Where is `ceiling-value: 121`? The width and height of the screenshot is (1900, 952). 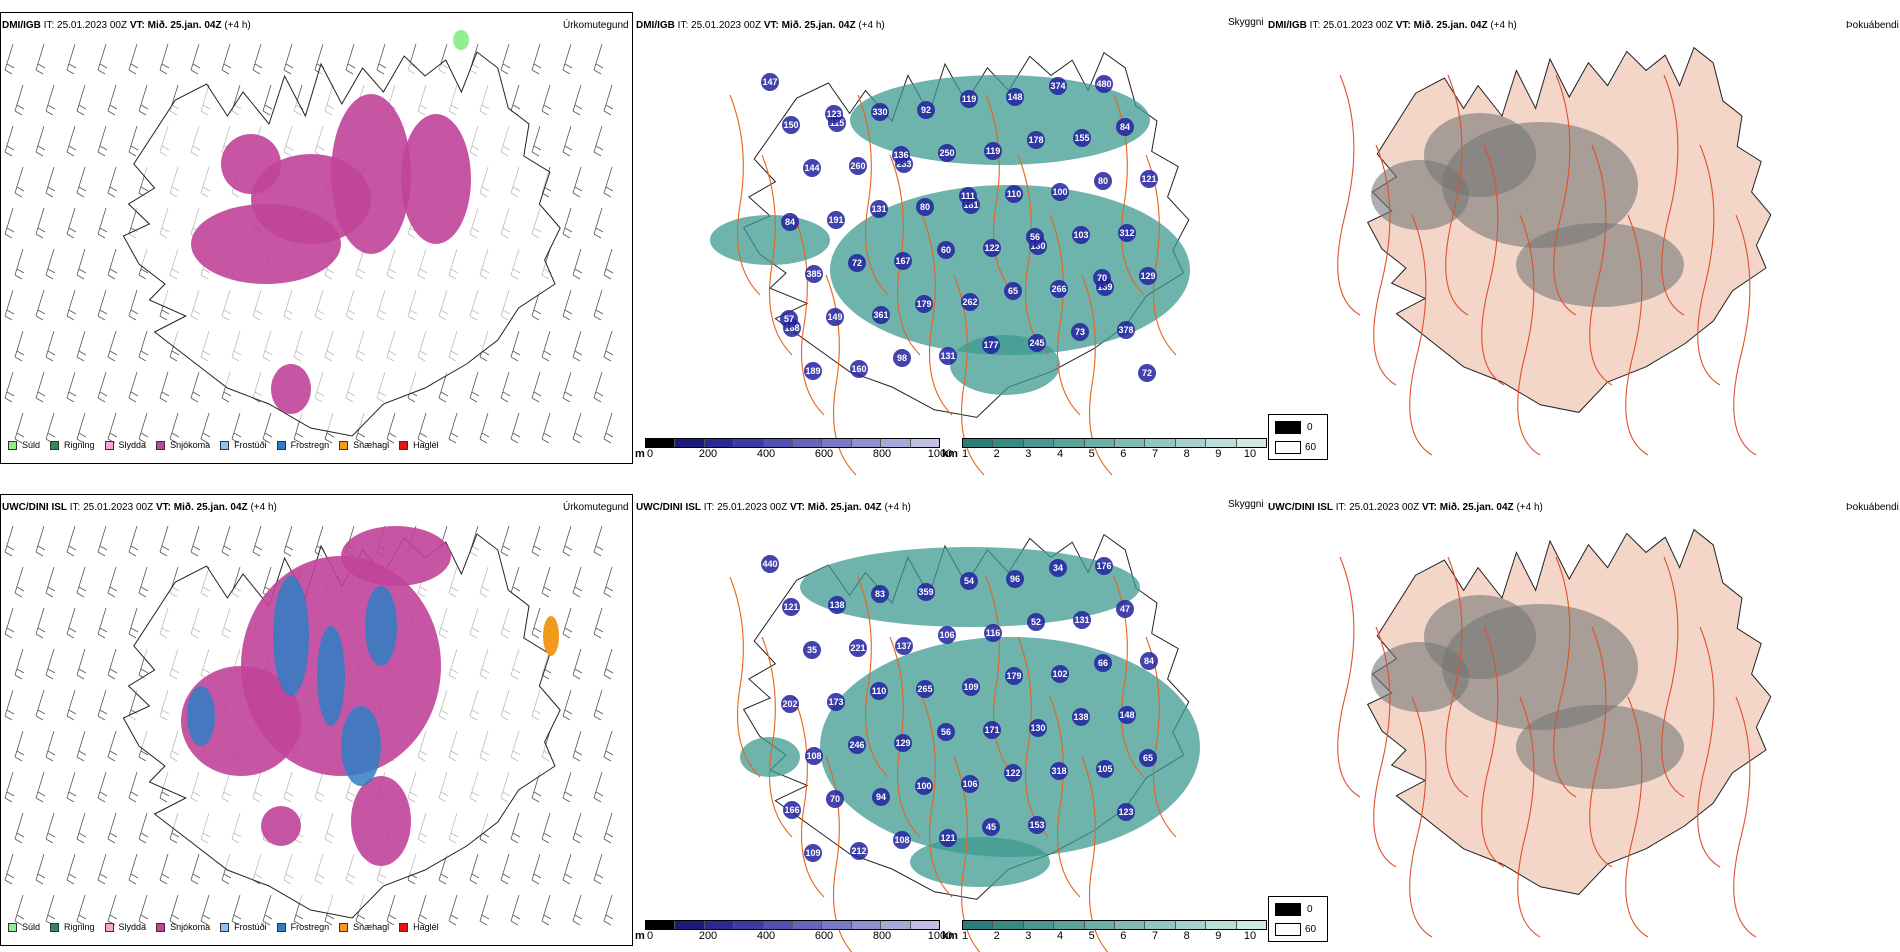
ceiling-value: 121 is located at coordinates (947, 838).